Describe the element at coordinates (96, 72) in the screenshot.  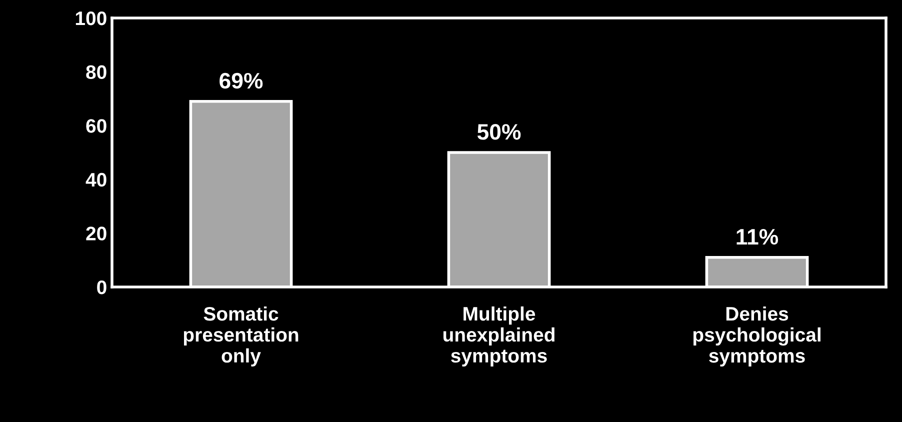
I see `y-tick-label: 80` at that location.